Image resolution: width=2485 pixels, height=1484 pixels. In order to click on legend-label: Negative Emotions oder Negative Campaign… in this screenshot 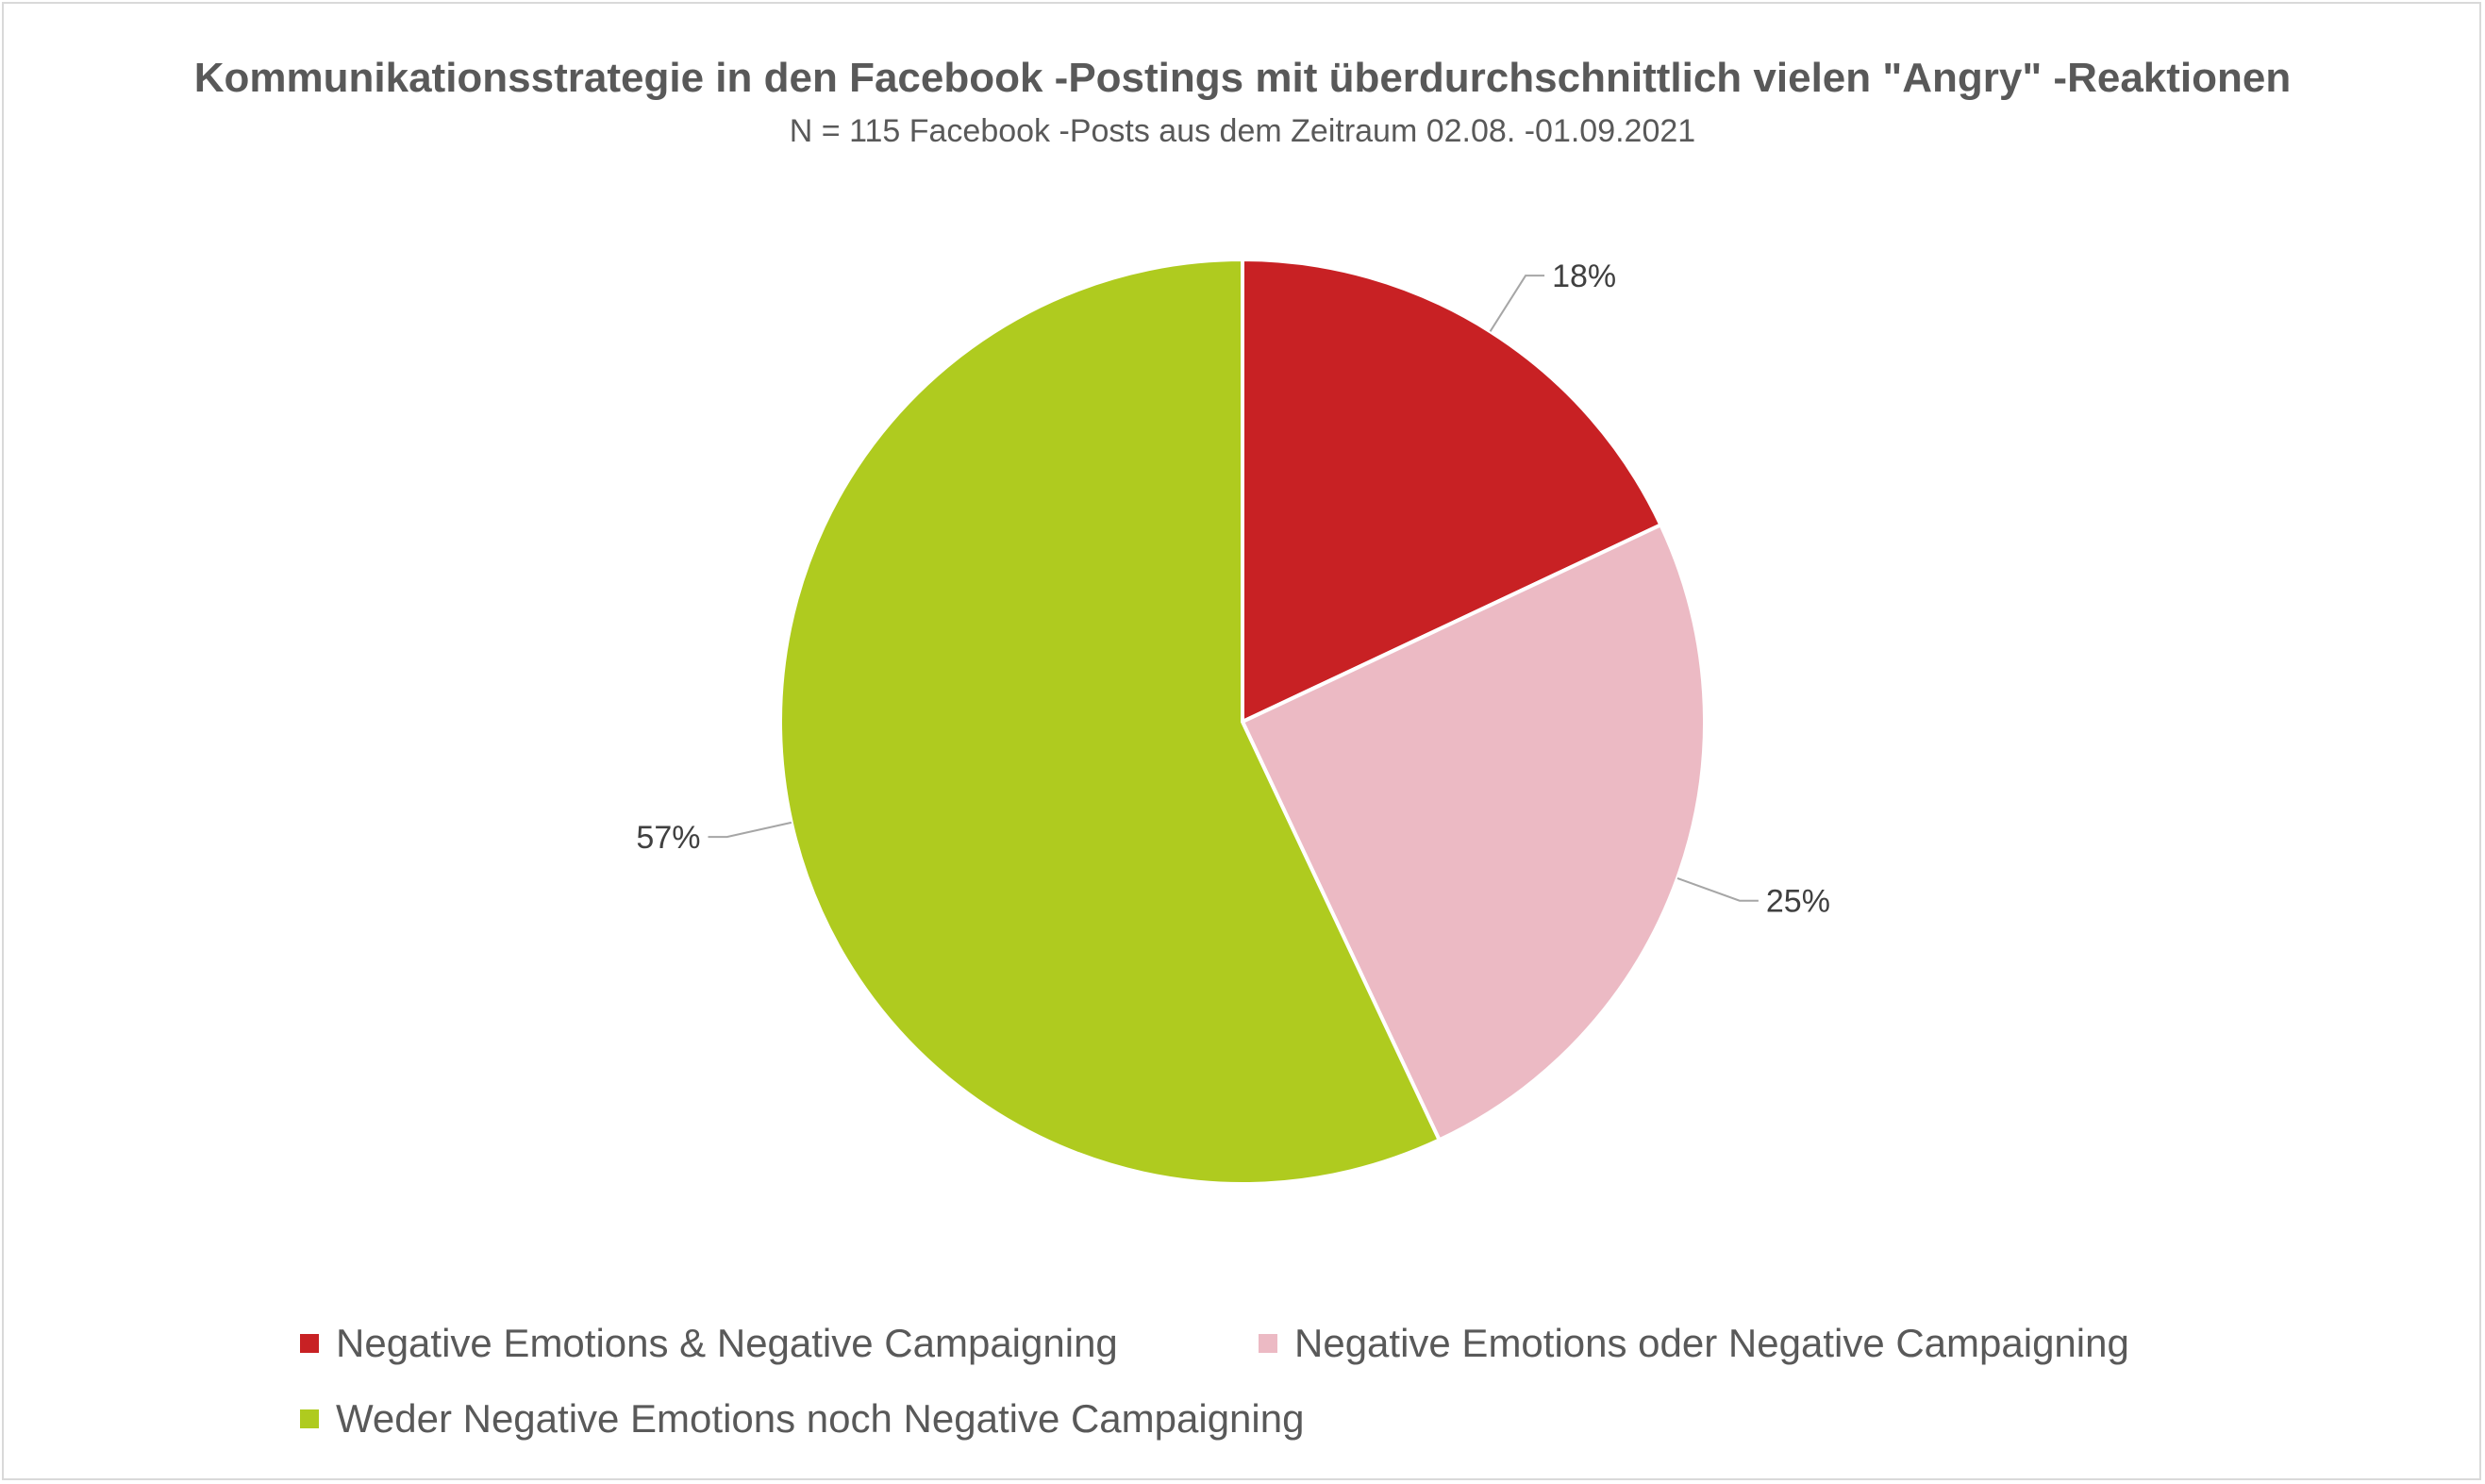, I will do `click(1711, 1343)`.